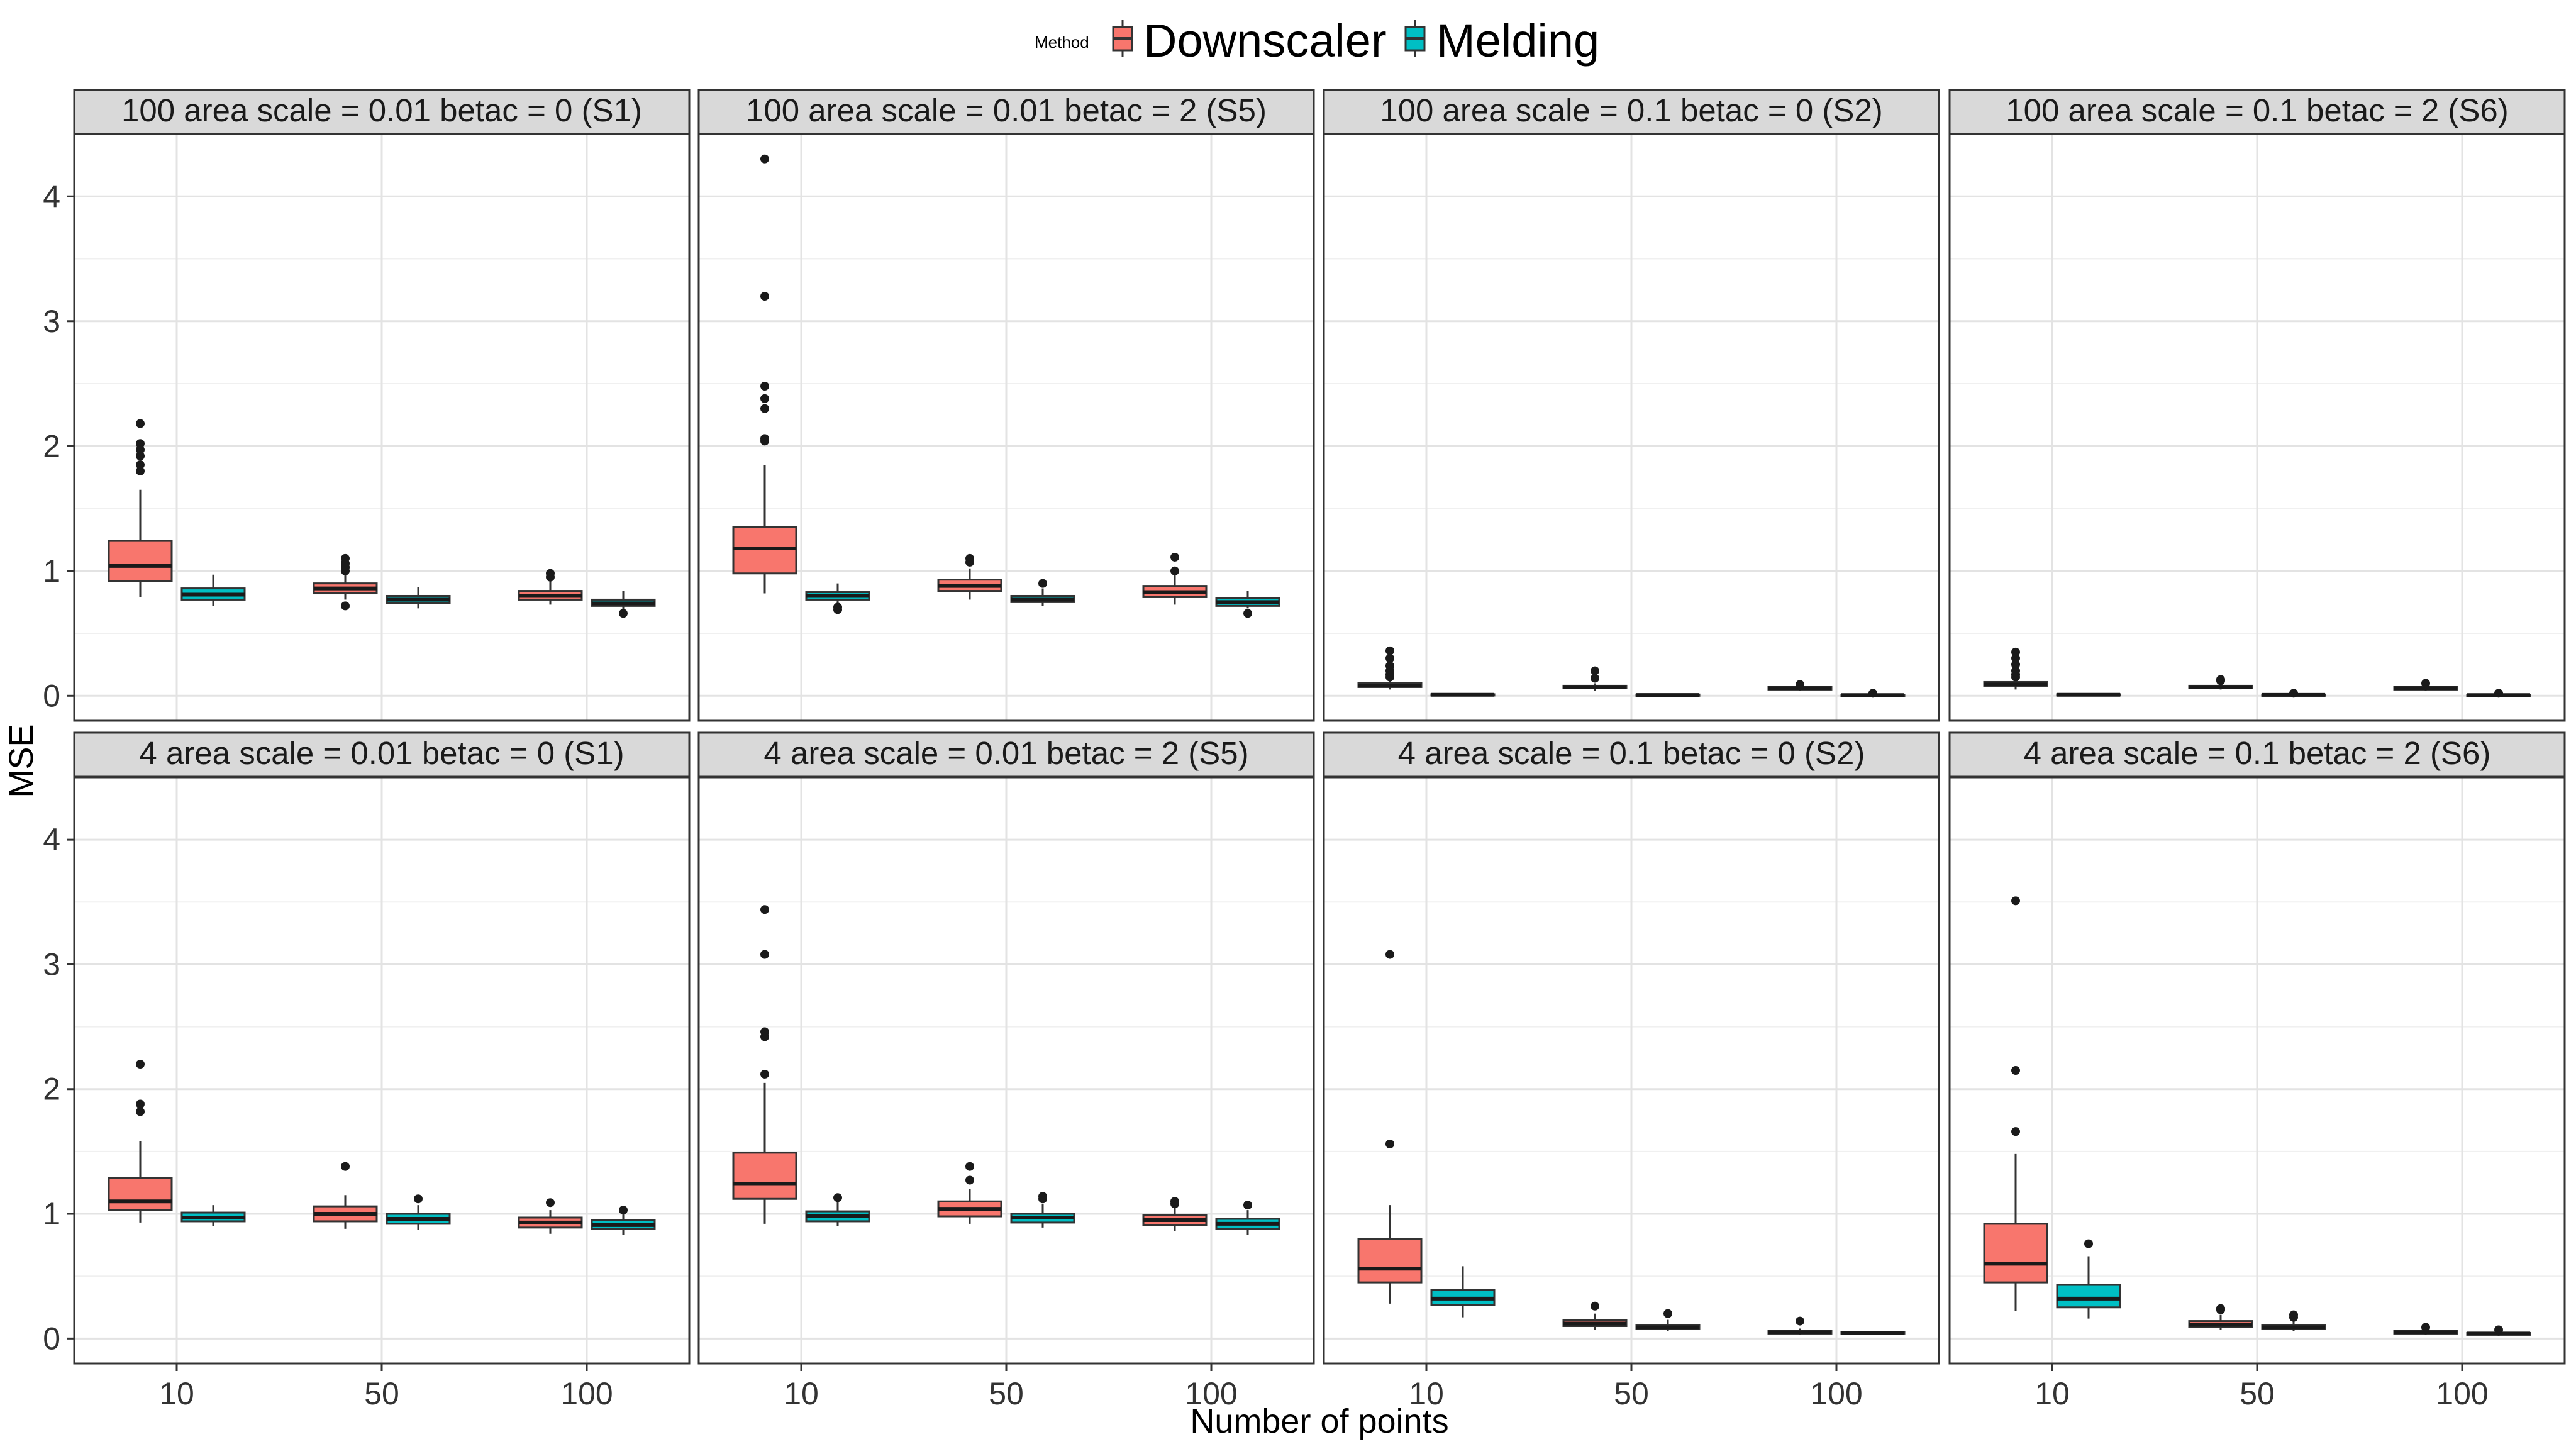  I want to click on x-axis-title: Number of points, so click(1319, 1421).